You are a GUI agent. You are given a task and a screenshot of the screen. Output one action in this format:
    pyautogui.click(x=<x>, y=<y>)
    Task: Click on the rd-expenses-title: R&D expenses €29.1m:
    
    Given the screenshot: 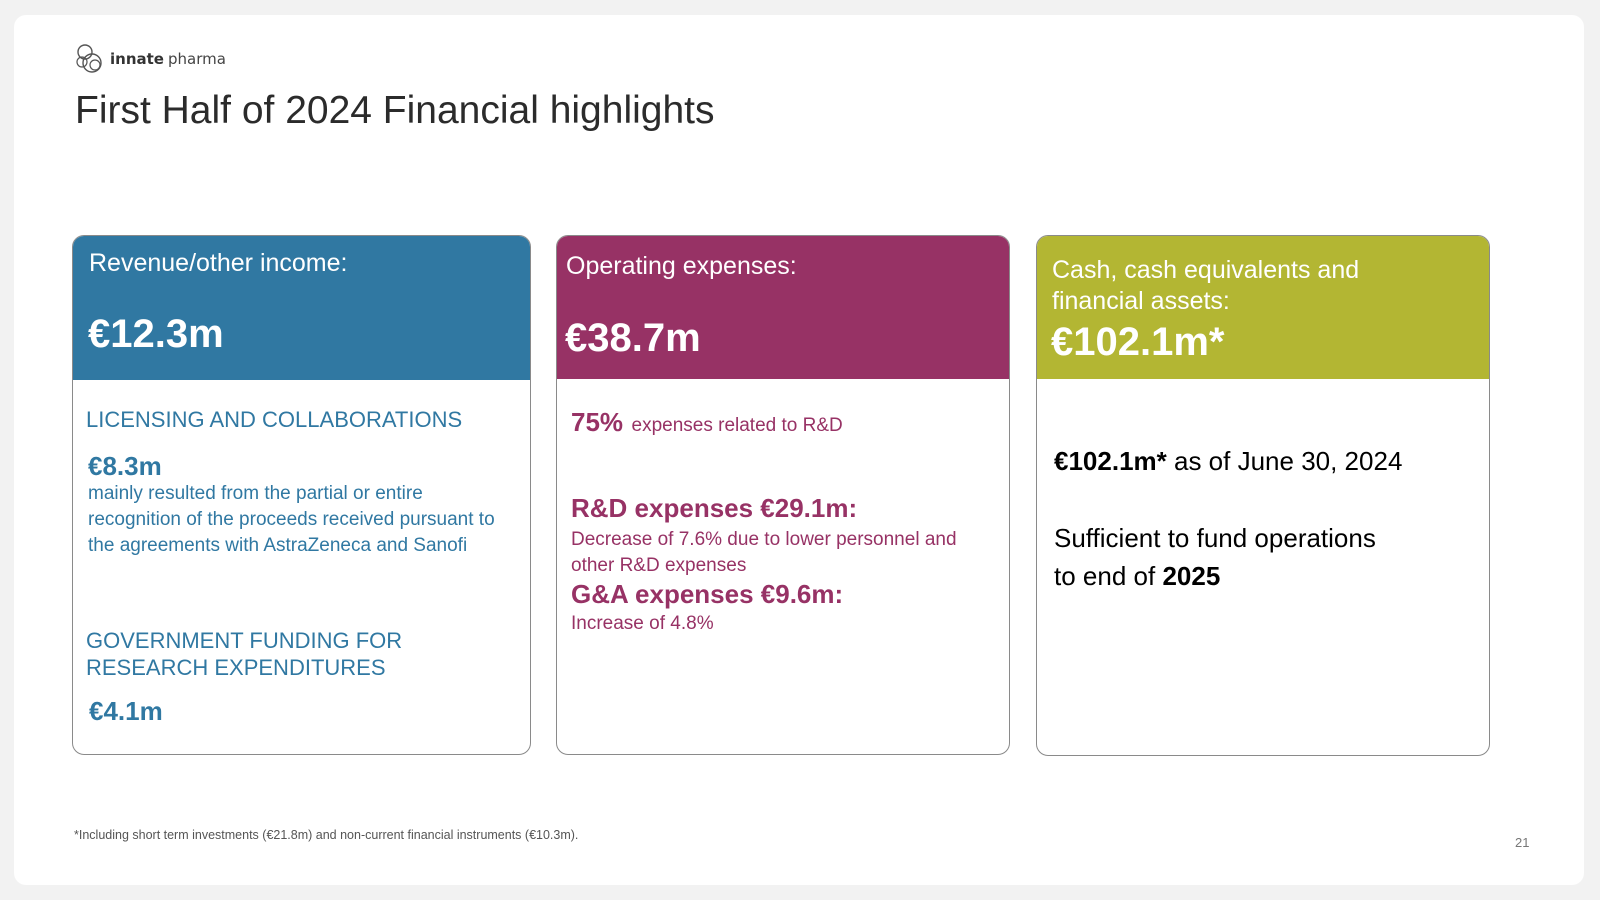 What is the action you would take?
    pyautogui.click(x=714, y=508)
    